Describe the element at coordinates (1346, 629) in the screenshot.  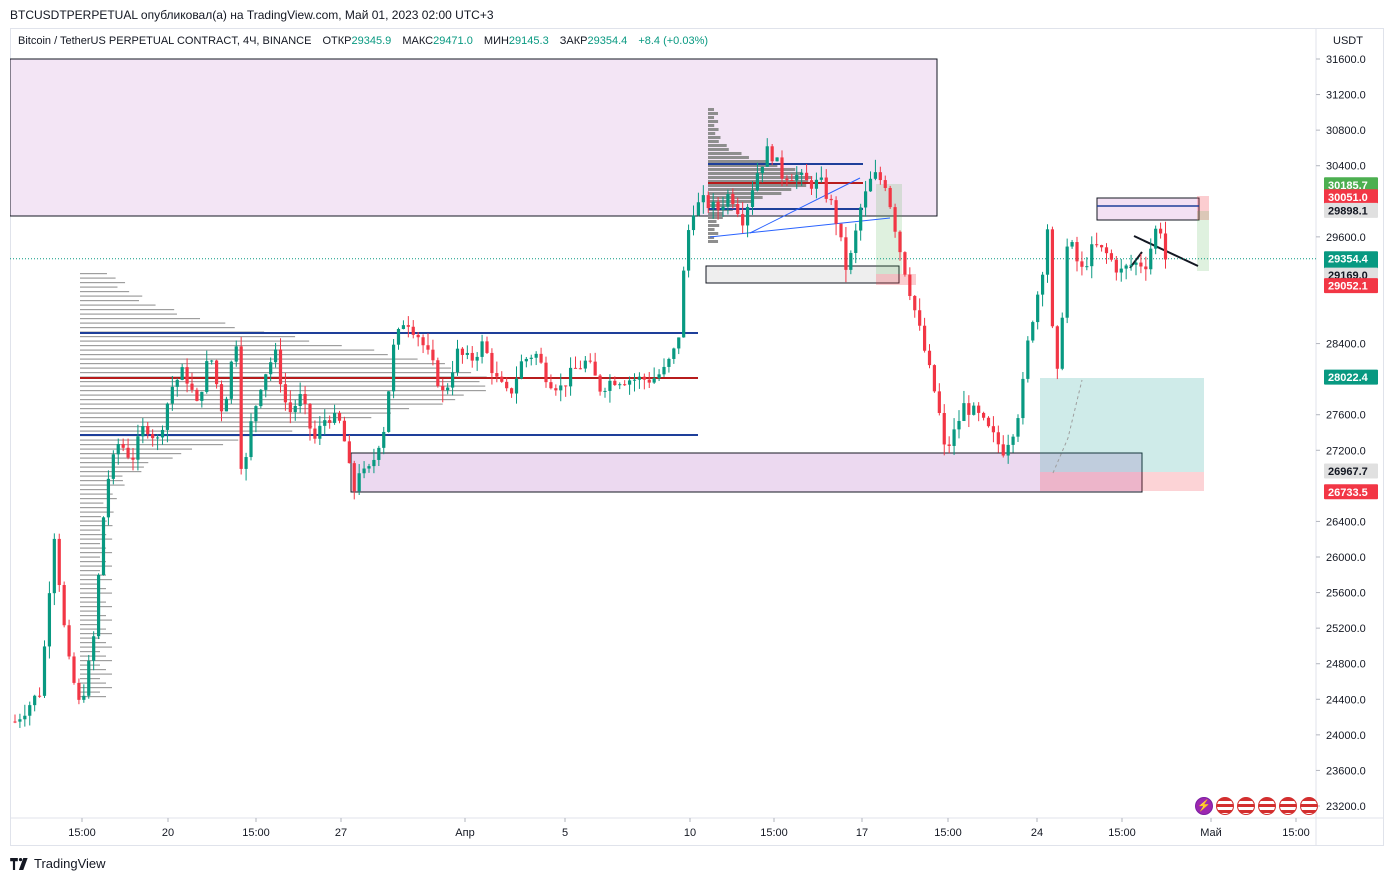
I see `y-tick-label: 25200.0` at that location.